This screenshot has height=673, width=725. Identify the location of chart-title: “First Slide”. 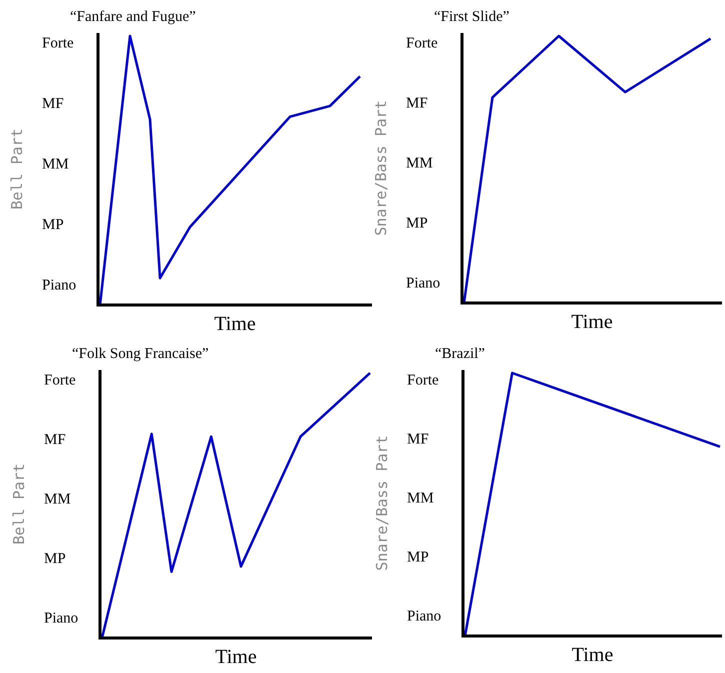
(472, 17).